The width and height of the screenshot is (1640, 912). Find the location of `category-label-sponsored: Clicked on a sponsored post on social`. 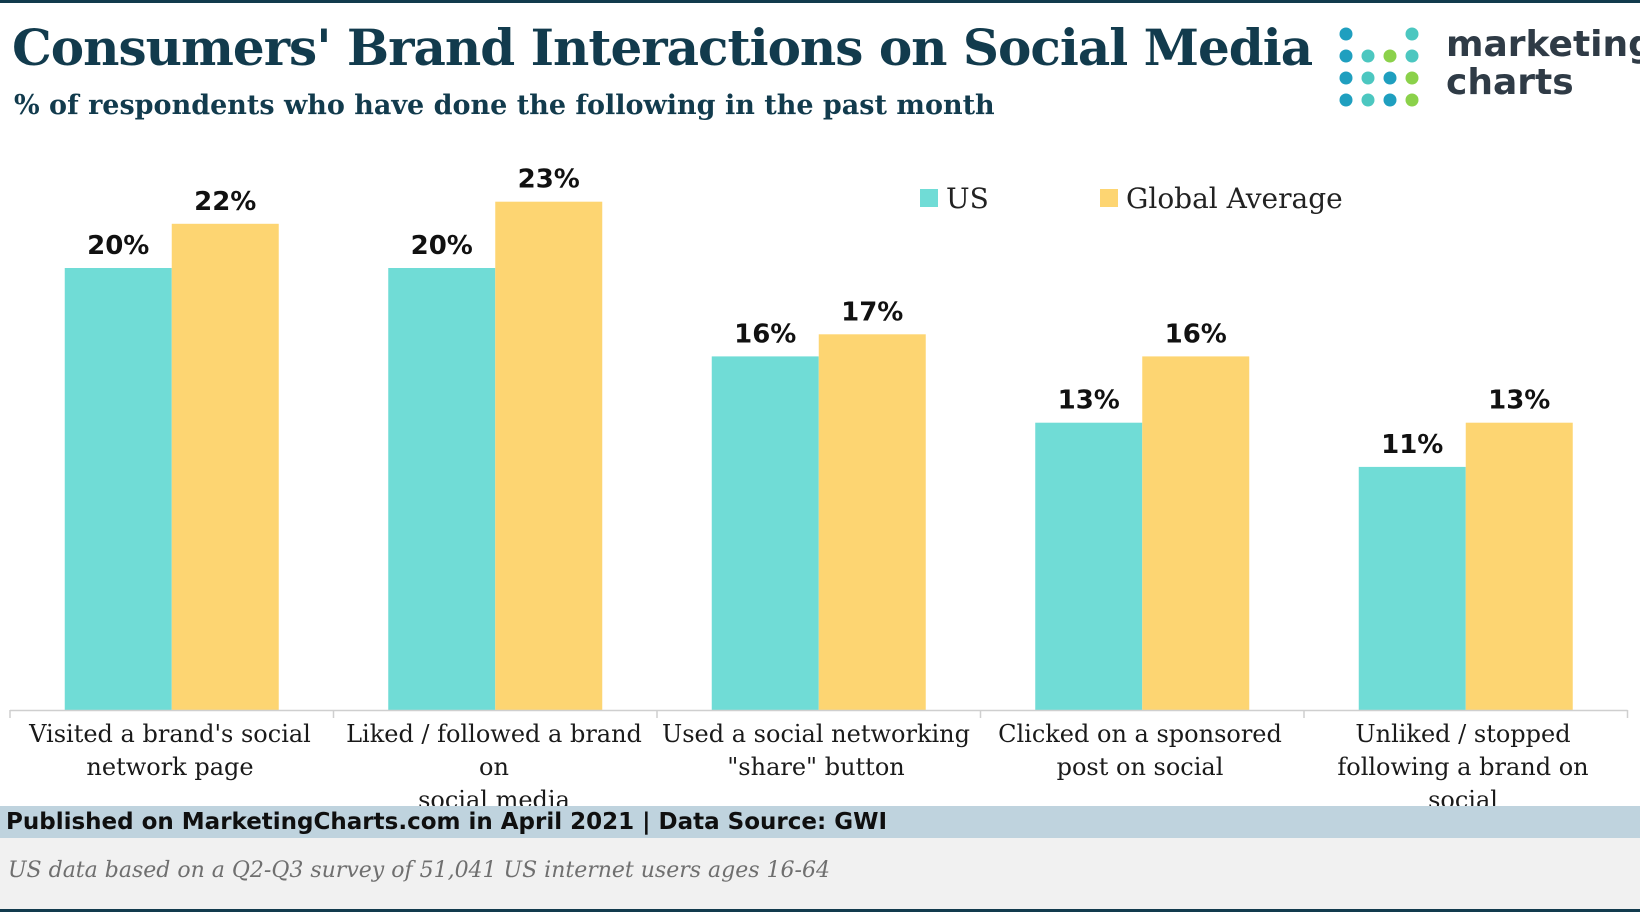

category-label-sponsored: Clicked on a sponsored post on social is located at coordinates (1140, 751).